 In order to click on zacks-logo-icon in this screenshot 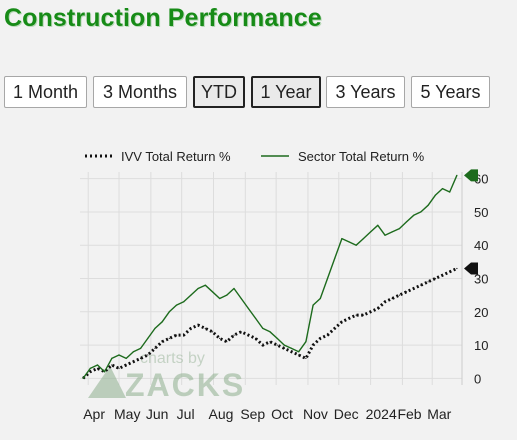, I will do `click(107, 382)`.